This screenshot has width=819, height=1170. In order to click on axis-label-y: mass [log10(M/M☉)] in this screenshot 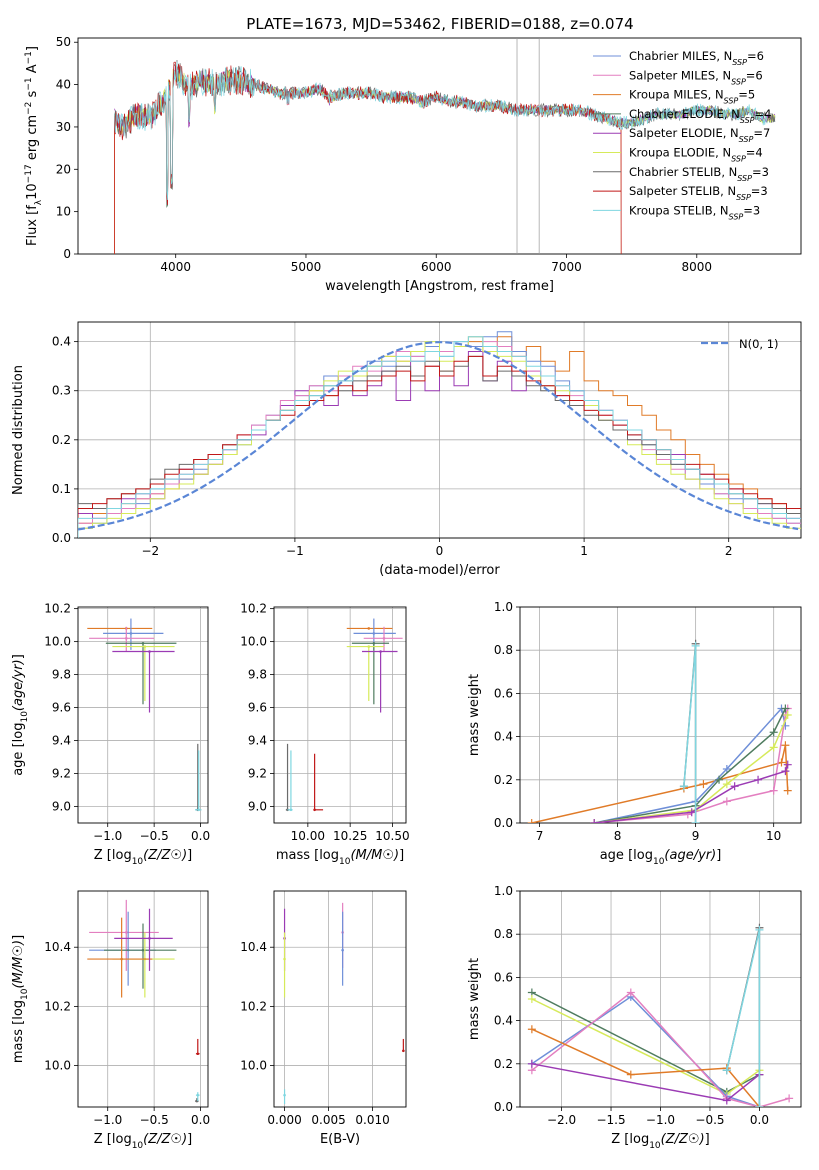, I will do `click(20, 999)`.